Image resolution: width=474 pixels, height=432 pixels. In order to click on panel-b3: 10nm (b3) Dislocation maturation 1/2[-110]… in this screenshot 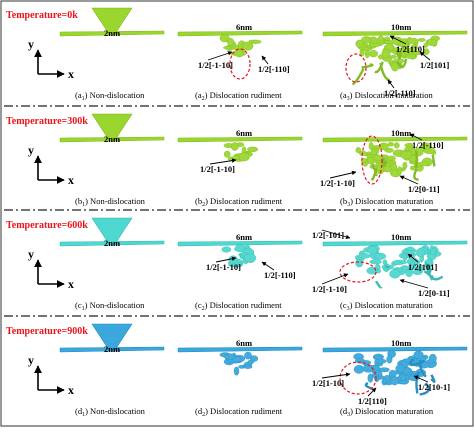, I will do `click(394, 168)`.